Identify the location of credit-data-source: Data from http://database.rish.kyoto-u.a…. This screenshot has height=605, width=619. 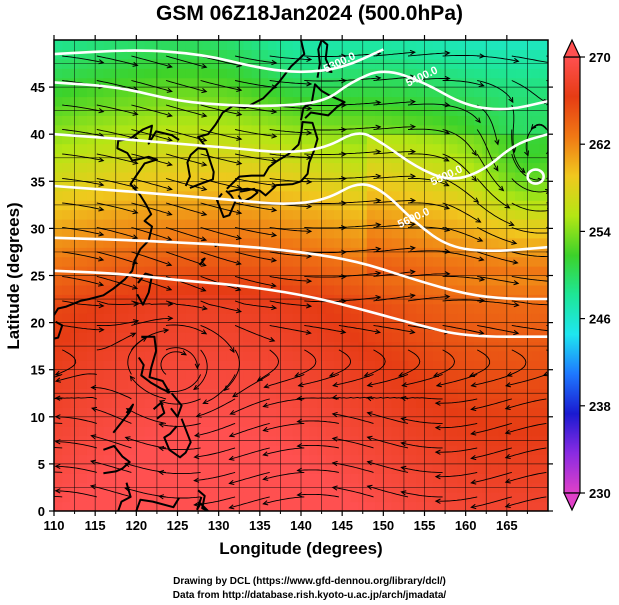
(309, 595).